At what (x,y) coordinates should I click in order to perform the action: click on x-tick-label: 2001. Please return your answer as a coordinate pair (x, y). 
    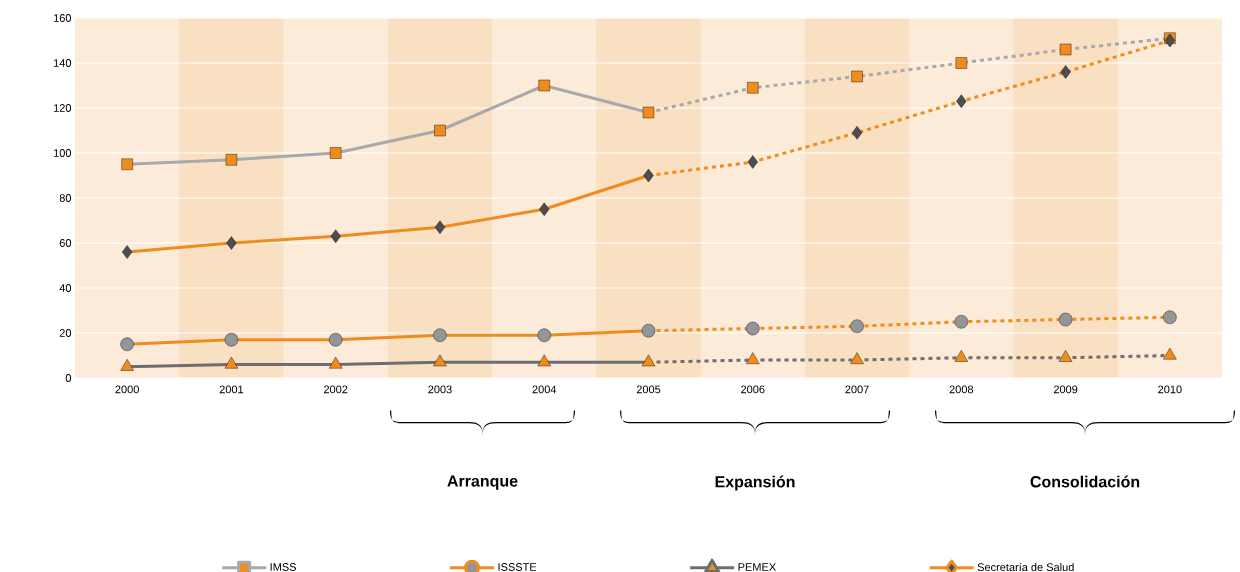
    Looking at the image, I should click on (231, 389).